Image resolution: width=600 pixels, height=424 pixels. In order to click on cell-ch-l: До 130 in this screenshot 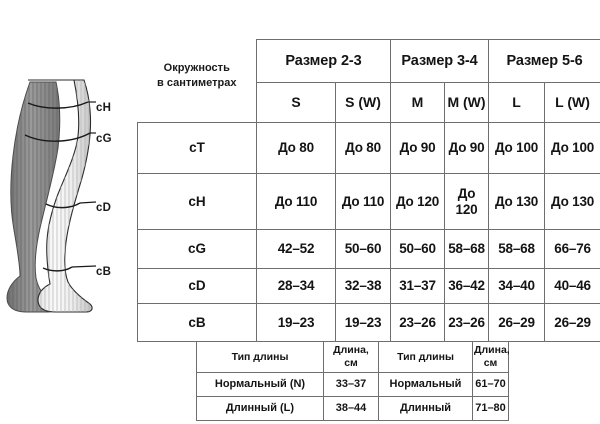, I will do `click(517, 201)`.